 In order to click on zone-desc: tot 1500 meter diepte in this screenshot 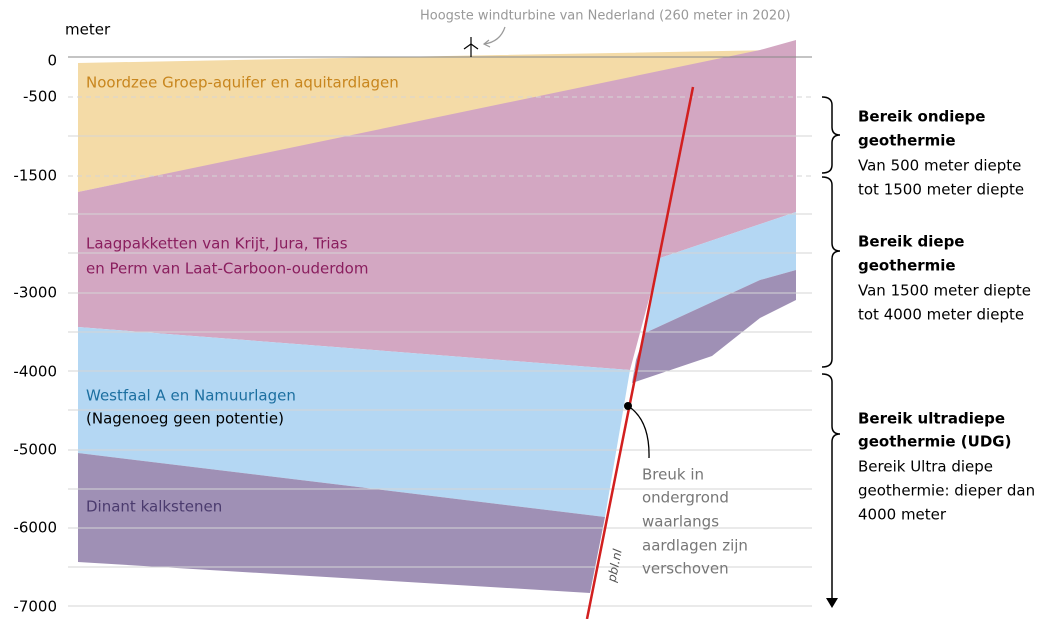, I will do `click(941, 190)`.